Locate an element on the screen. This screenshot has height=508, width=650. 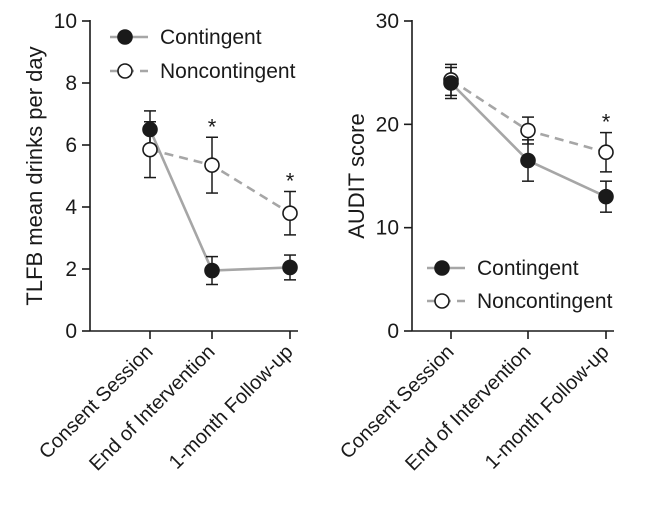
y-axis-label: AUDIT score is located at coordinates (356, 176).